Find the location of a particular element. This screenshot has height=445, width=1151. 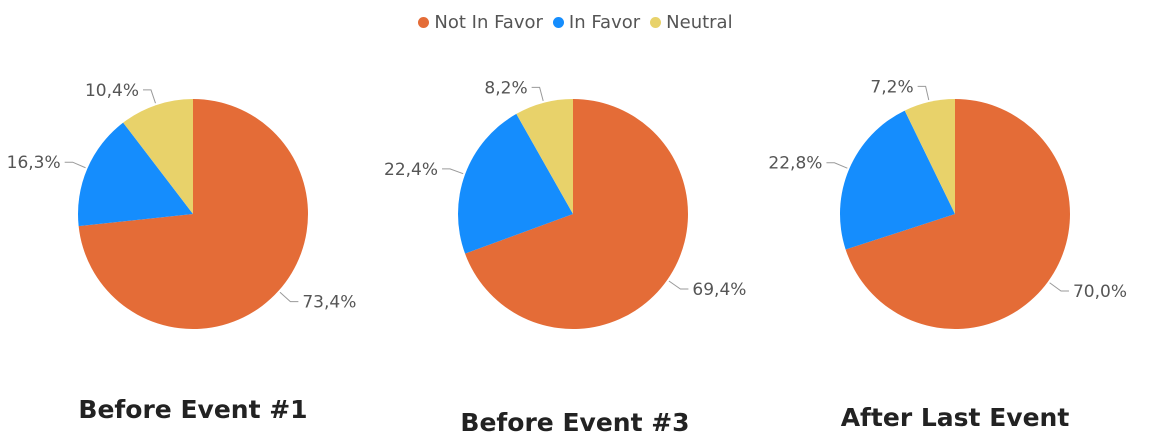

data-label-neutral-1: 10,4% is located at coordinates (112, 91).